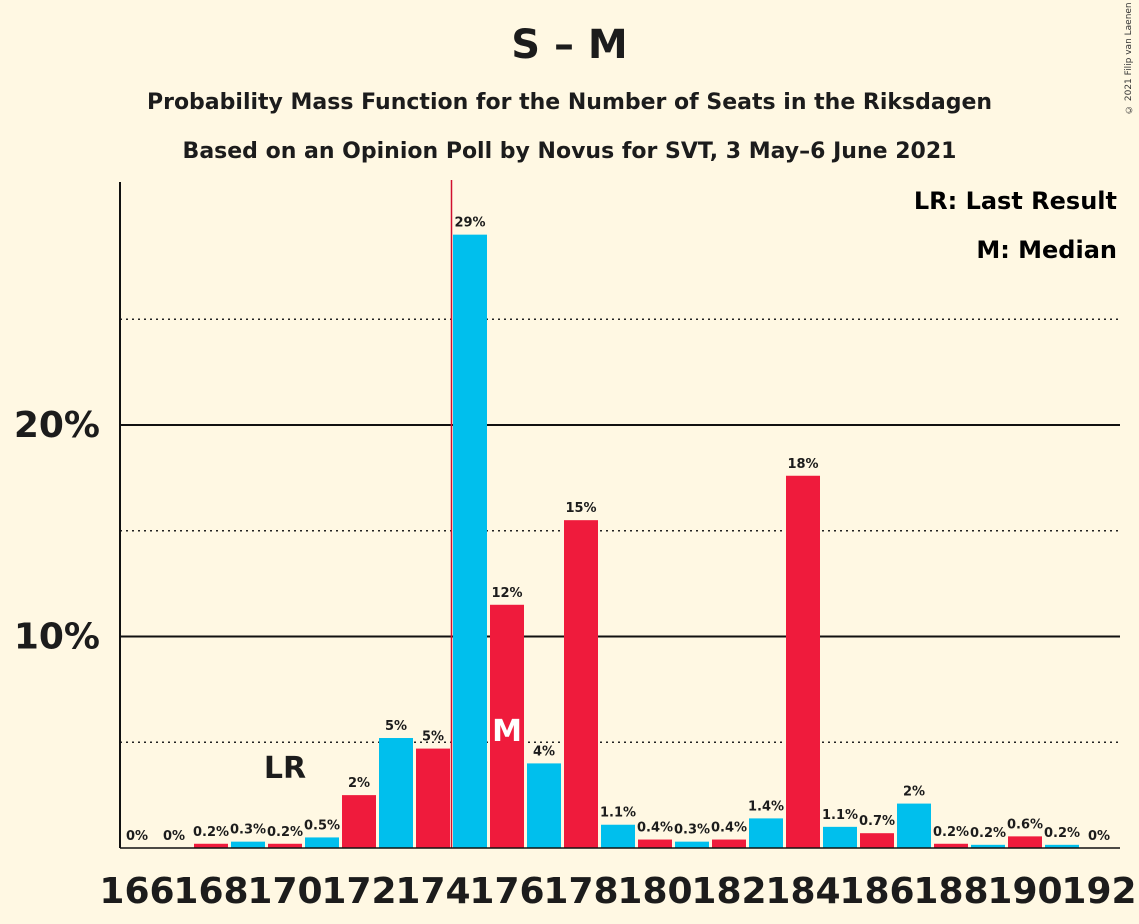 The image size is (1139, 924). I want to click on data-label-172: 2%, so click(359, 783).